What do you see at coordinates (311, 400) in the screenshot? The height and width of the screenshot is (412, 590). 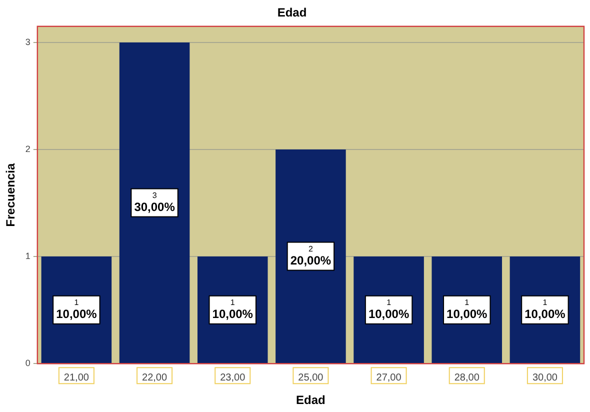 I see `x-axis-title: Edad` at bounding box center [311, 400].